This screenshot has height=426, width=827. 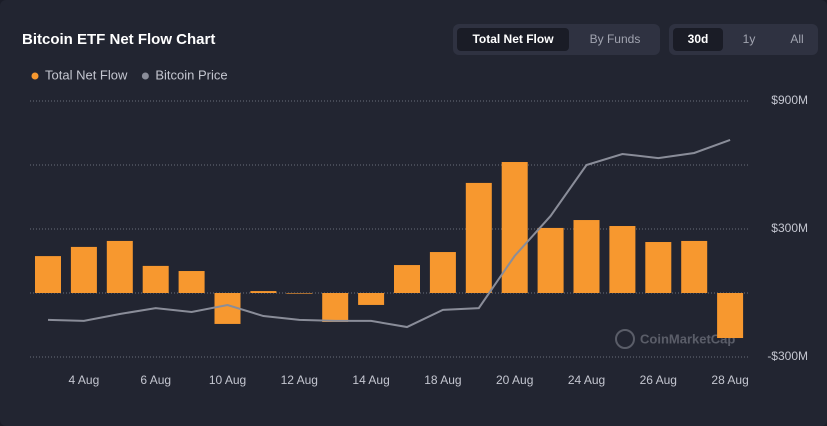 What do you see at coordinates (615, 39) in the screenshot?
I see `tab: By Funds` at bounding box center [615, 39].